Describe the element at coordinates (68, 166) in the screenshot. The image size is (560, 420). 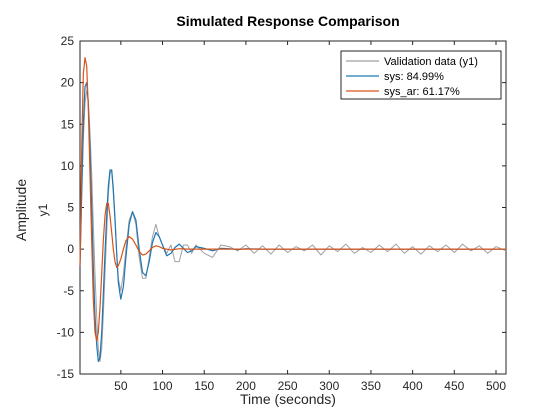
I see `y-tick-label: 10` at that location.